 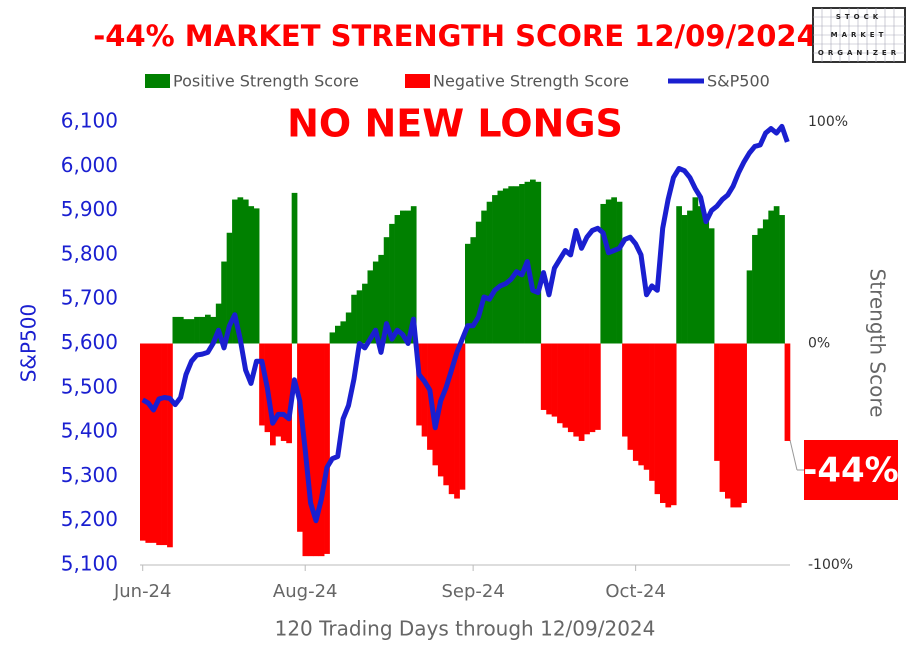 I want to click on y-tick-label: 5,100, so click(x=89, y=564).